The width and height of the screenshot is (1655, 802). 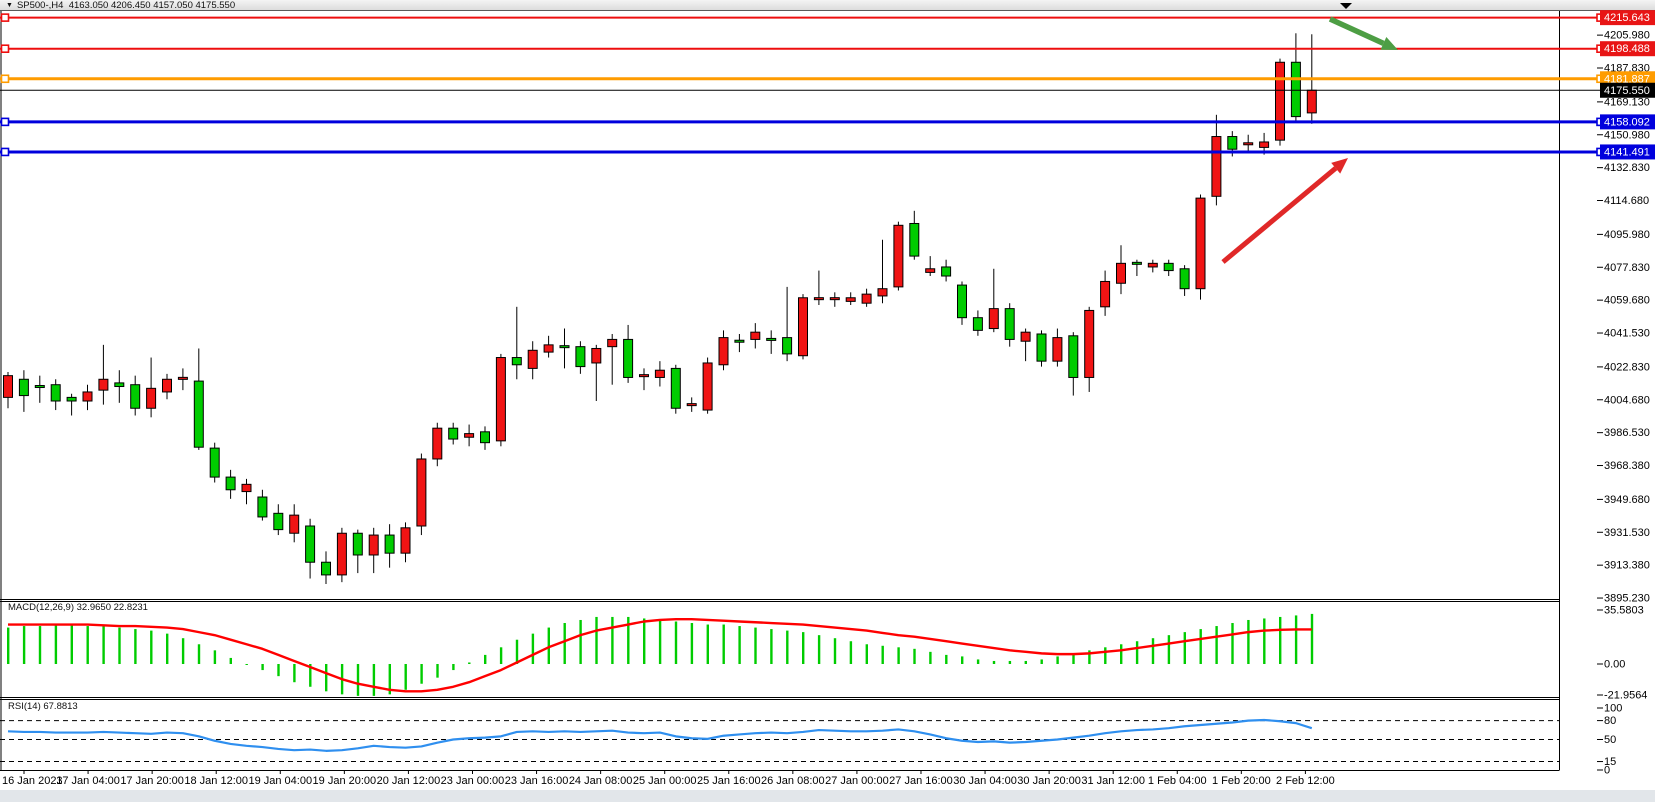 I want to click on time-tick-label: 27 Jan 00:00, so click(x=857, y=781).